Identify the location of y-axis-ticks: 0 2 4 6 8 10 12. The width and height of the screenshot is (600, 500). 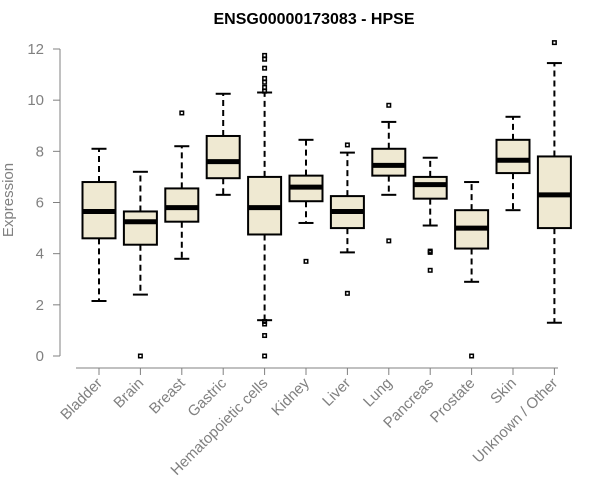
(43, 203).